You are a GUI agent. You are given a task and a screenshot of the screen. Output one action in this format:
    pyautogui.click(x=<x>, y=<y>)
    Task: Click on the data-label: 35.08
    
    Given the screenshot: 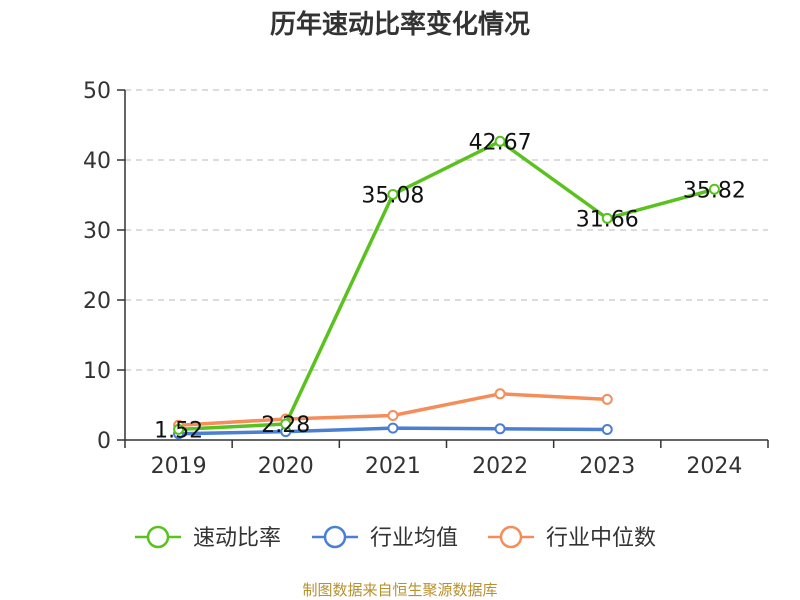 What is the action you would take?
    pyautogui.click(x=392, y=195)
    